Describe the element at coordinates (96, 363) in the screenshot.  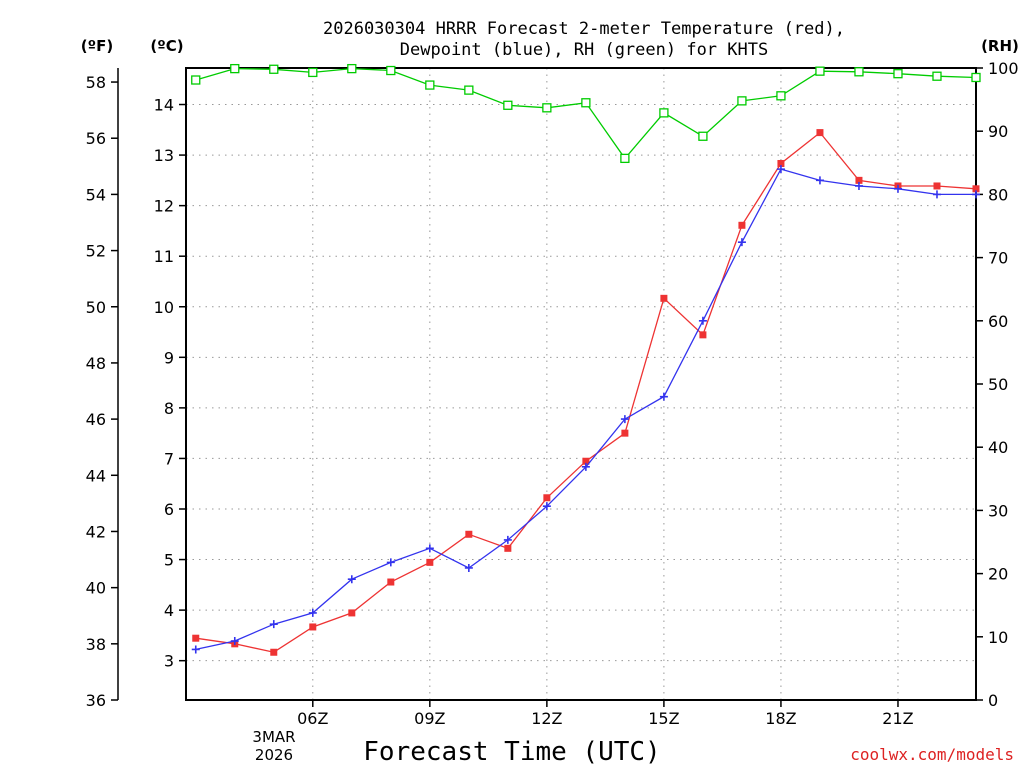
I see `fahrenheit-tick-label: 48` at that location.